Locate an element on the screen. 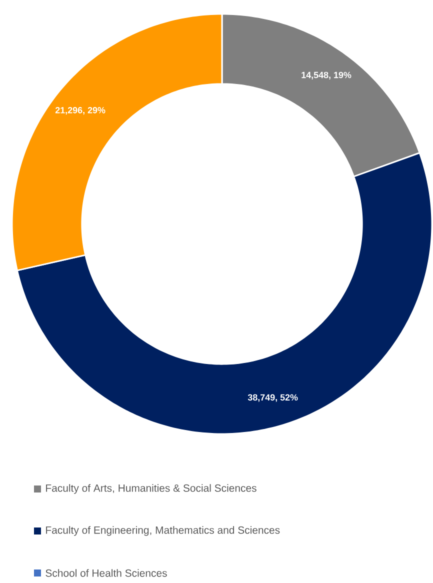 The height and width of the screenshot is (583, 433). legend-label: Faculty of Arts, Humanities & Social Sciences is located at coordinates (151, 489).